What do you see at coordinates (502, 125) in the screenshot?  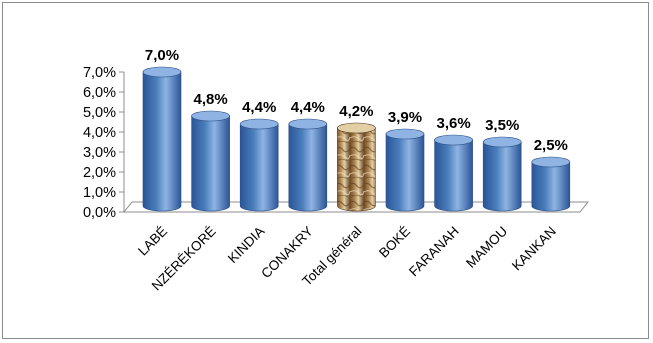 I see `data-label: 3,5%` at bounding box center [502, 125].